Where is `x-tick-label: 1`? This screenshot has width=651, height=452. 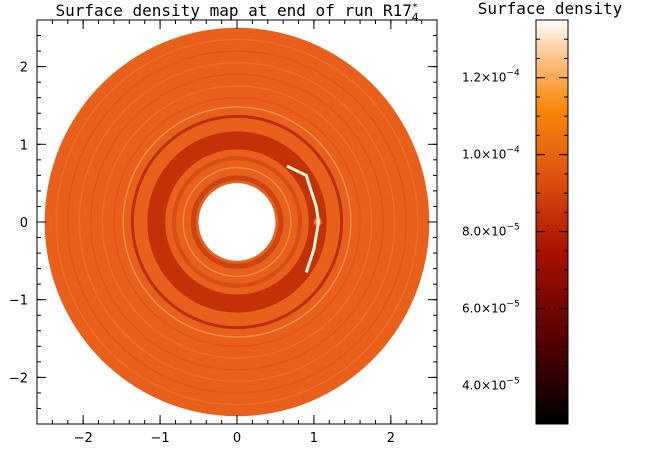 x-tick-label: 1 is located at coordinates (314, 438).